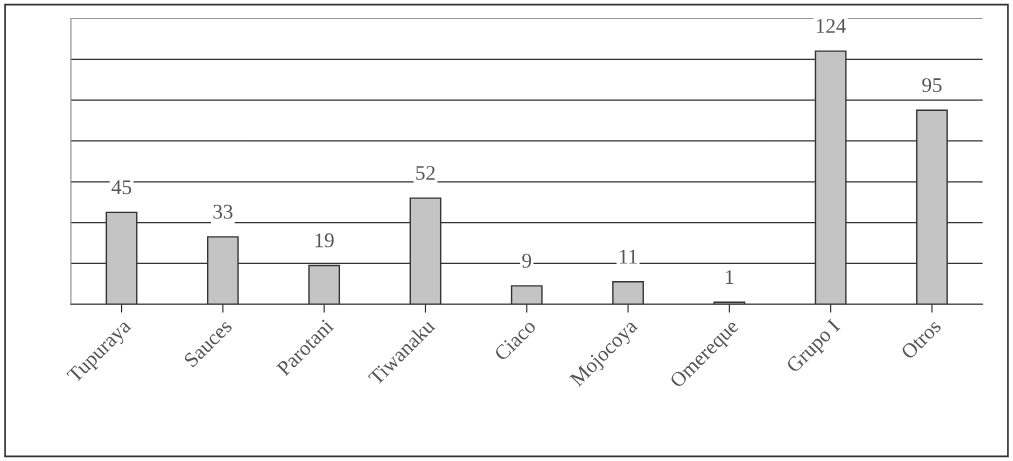 This screenshot has width=1013, height=461. I want to click on data-label: 33, so click(223, 211).